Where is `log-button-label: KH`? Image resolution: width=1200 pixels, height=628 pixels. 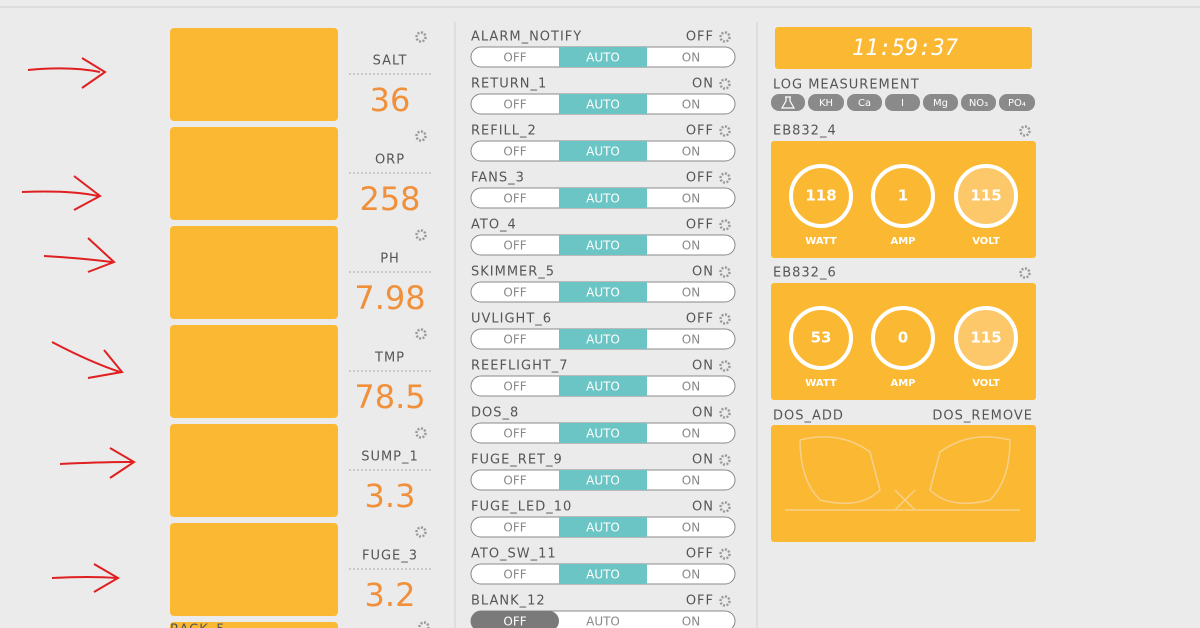 log-button-label: KH is located at coordinates (826, 103).